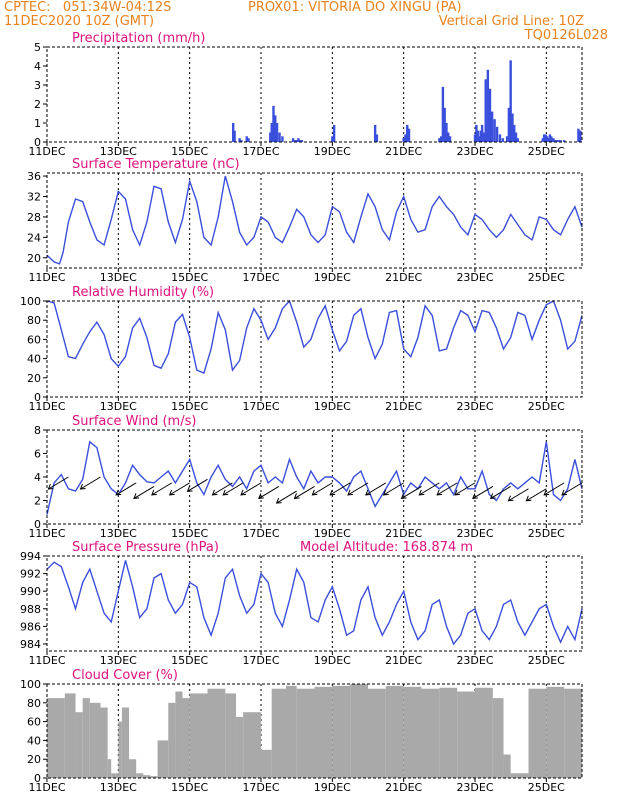 Image resolution: width=618 pixels, height=800 pixels. Describe the element at coordinates (46, 533) in the screenshot. I see `x-tick-label: 11DEC` at that location.